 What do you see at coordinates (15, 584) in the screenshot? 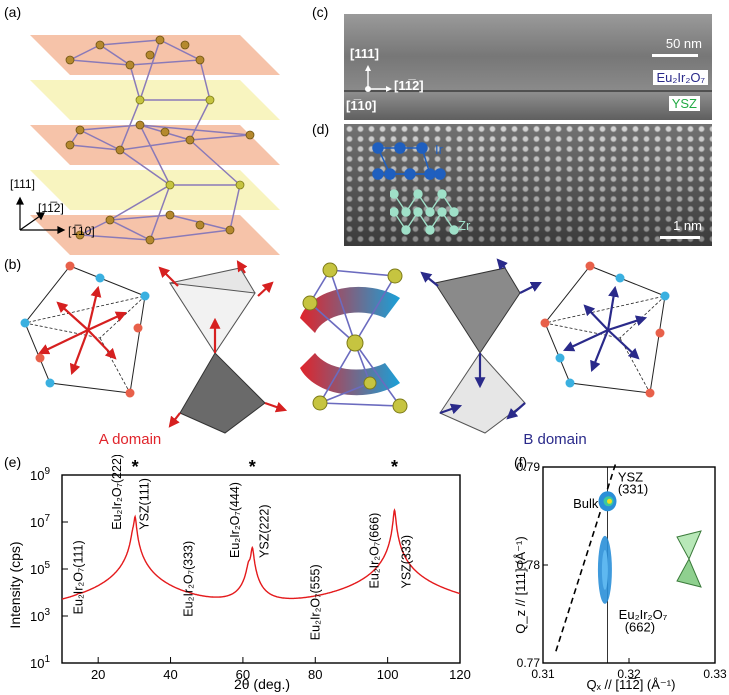
I see `y-axis-label: Intensity (cps)` at bounding box center [15, 584].